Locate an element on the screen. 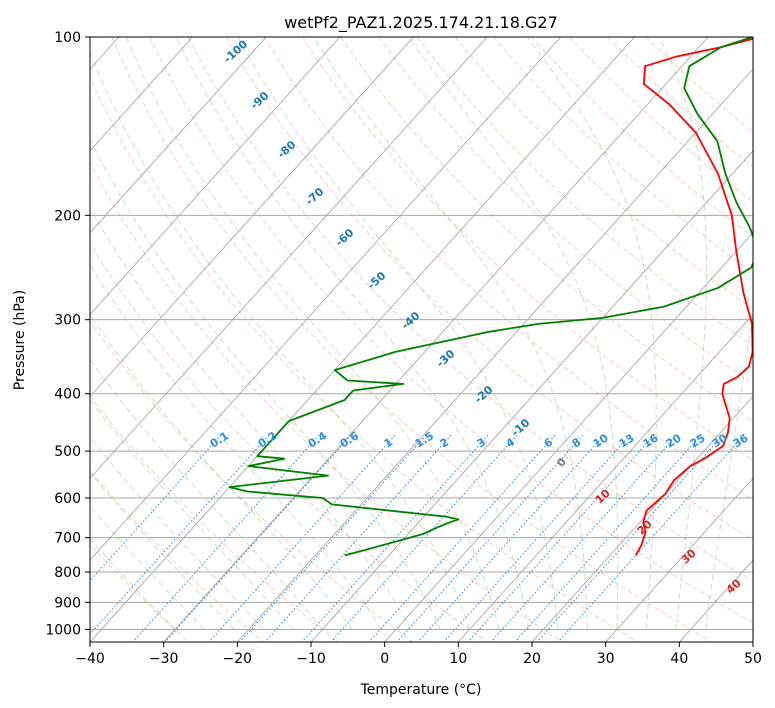 The width and height of the screenshot is (775, 708). x-tick-label: 50 is located at coordinates (753, 659).